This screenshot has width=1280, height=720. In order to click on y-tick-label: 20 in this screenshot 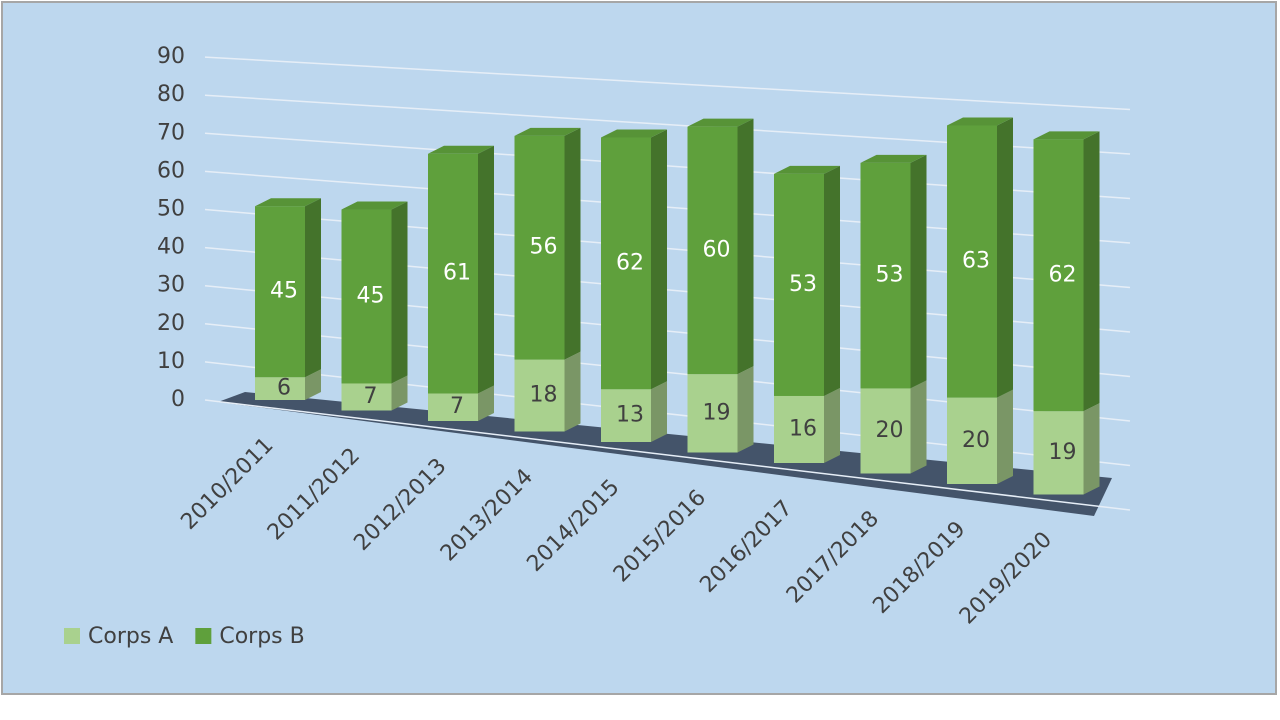, I will do `click(171, 323)`.